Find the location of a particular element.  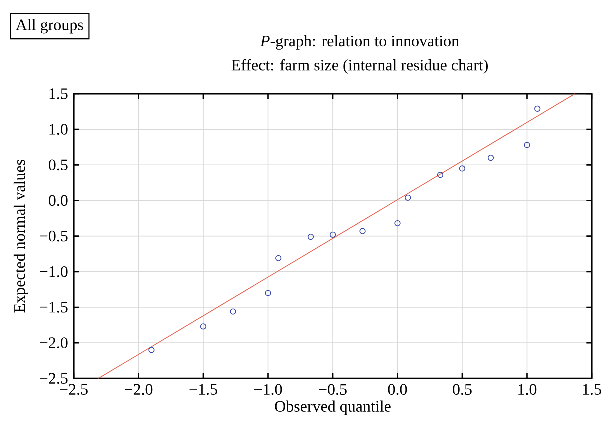

x-tick-label: −1.0 is located at coordinates (268, 390).